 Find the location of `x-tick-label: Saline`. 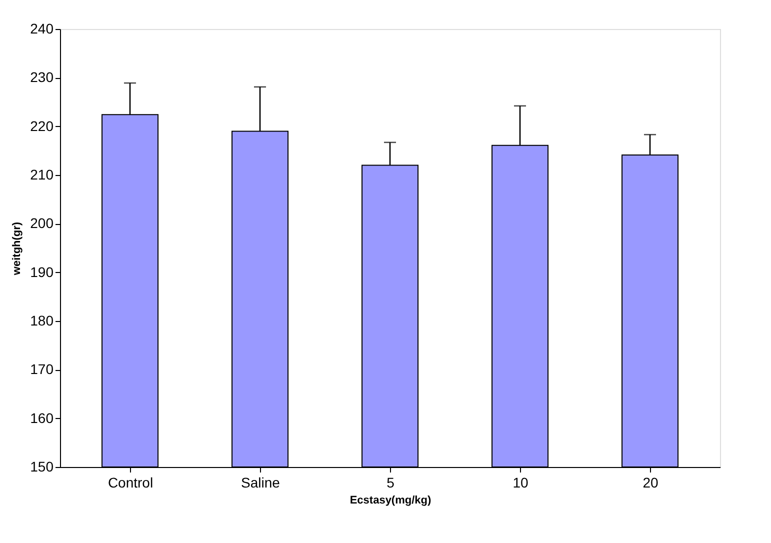

x-tick-label: Saline is located at coordinates (260, 482).